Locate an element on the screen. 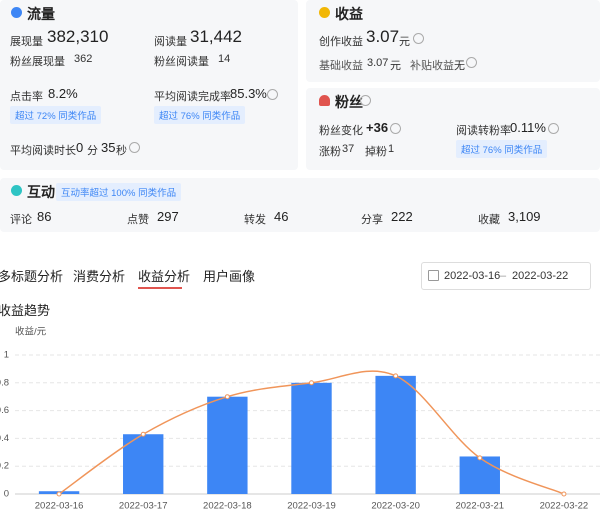 The width and height of the screenshot is (600, 513). badge: 超过 76% 同类作品 is located at coordinates (502, 149).